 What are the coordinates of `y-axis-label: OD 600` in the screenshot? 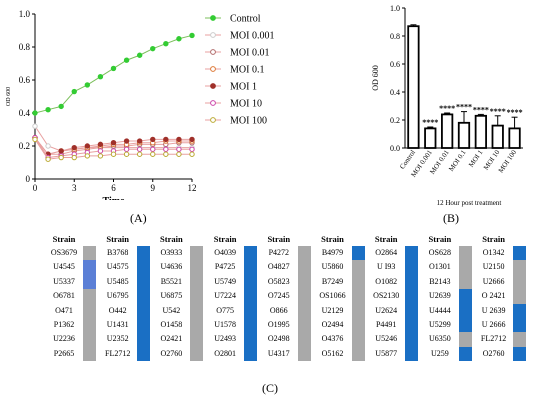 It's located at (375, 78).